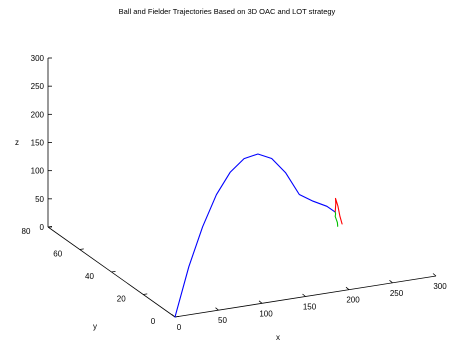 This screenshot has width=452, height=343. Describe the element at coordinates (353, 300) in the screenshot. I see `x-tick-label: 200` at that location.